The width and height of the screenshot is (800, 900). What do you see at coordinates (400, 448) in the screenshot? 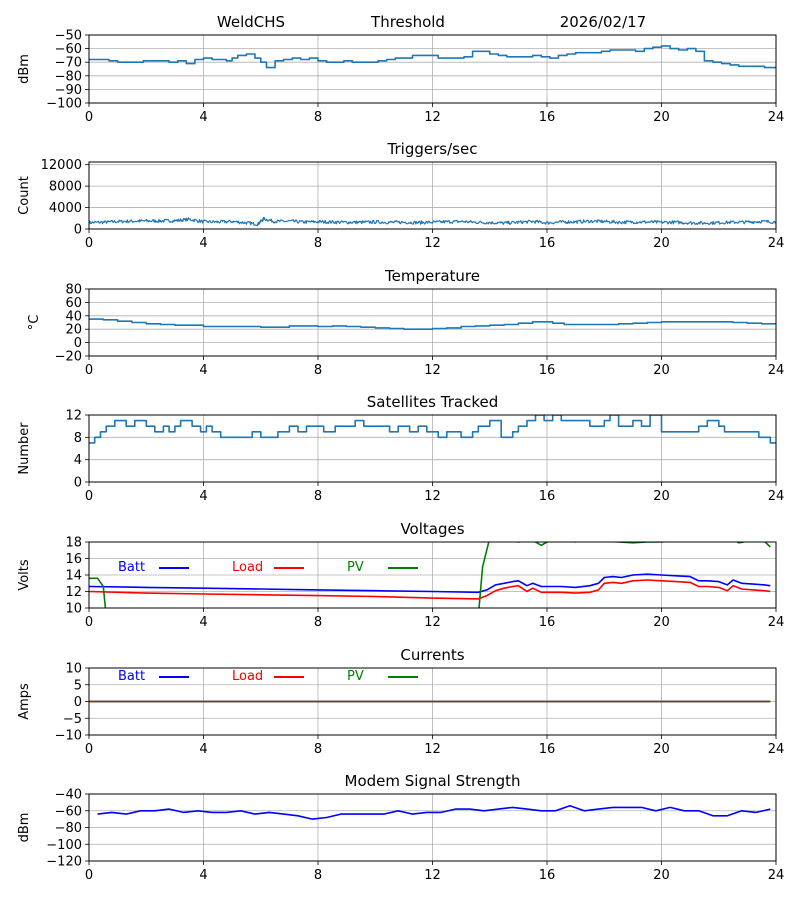
I see `panel-satellites: 0 4 8 12 16 20 24 0 4 8 12 Number Satellites Tracked` at bounding box center [400, 448].